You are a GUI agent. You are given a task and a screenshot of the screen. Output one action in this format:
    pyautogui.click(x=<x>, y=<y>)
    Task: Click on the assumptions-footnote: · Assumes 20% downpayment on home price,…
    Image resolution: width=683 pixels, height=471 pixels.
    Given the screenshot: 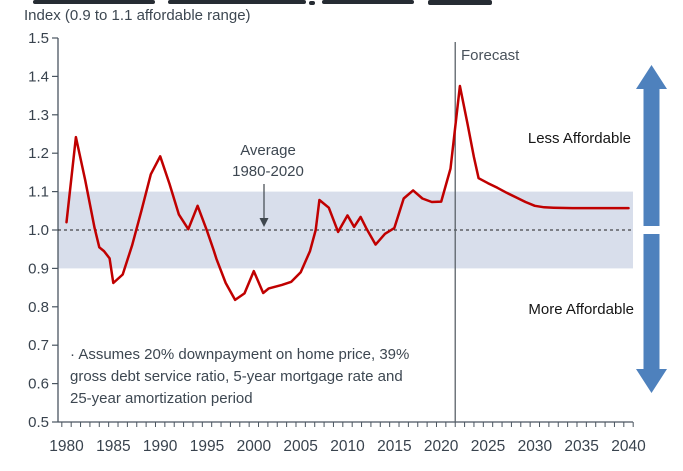 What is the action you would take?
    pyautogui.click(x=240, y=376)
    